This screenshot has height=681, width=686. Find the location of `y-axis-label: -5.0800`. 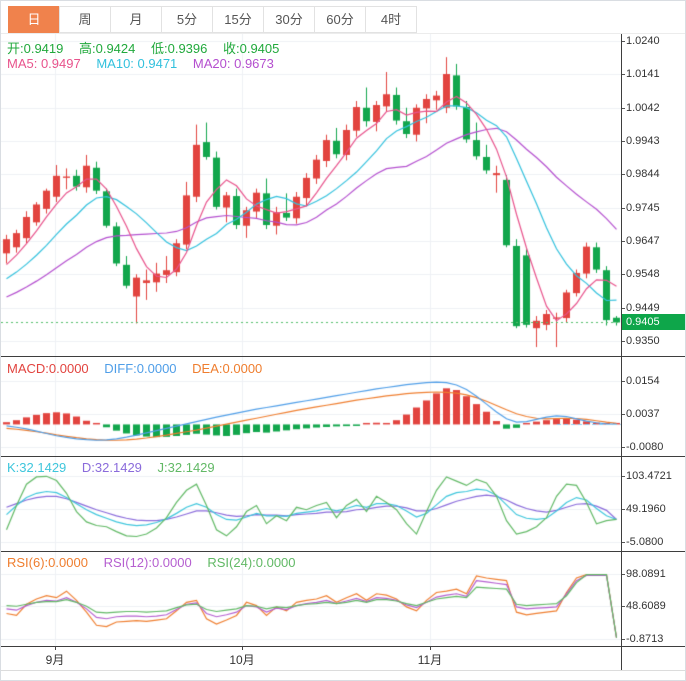

y-axis-label: -5.0800 is located at coordinates (642, 542).